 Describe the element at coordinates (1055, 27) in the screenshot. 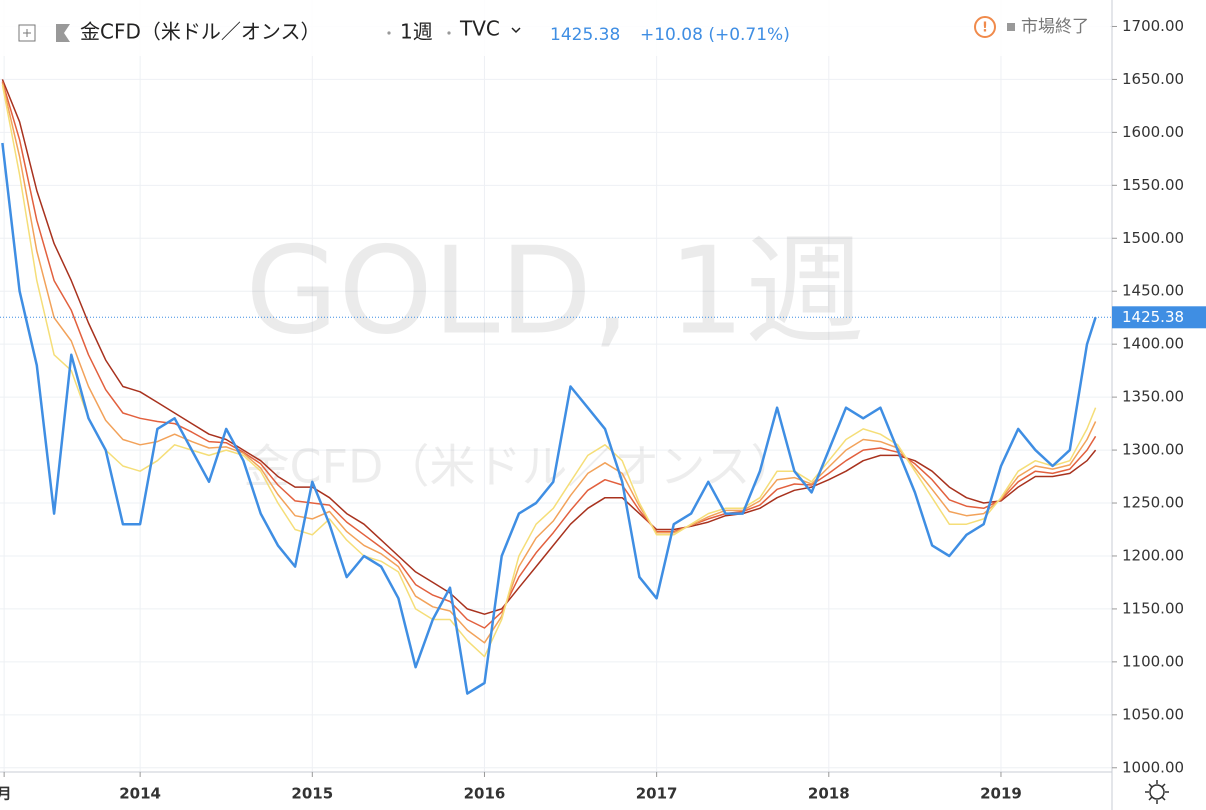

I see `status: 市場終了` at that location.